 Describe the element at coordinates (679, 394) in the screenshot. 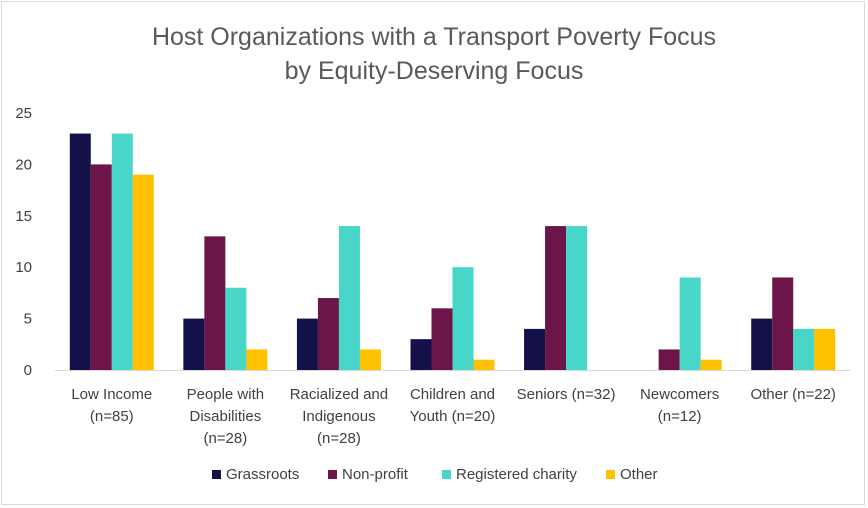

I see `x-tick-label: Newcomers` at that location.